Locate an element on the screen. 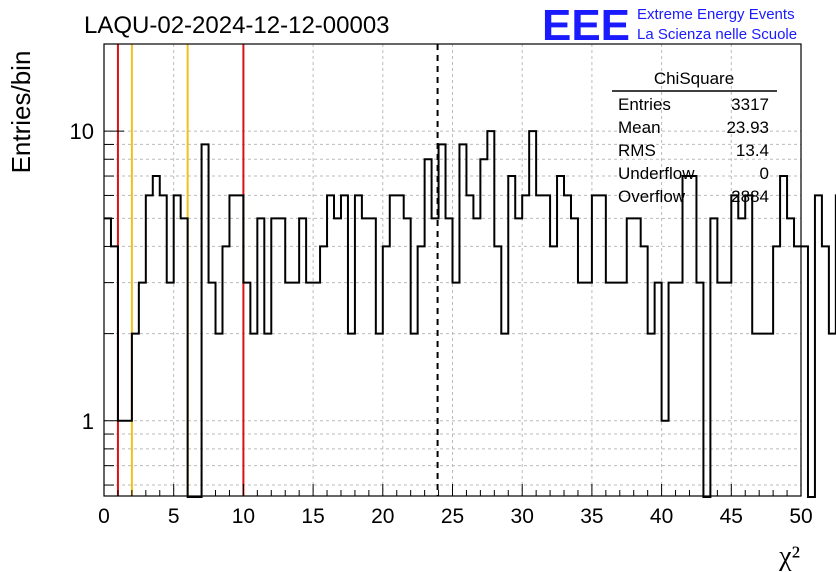 The image size is (836, 572). x-tick-label: 30 is located at coordinates (522, 516).